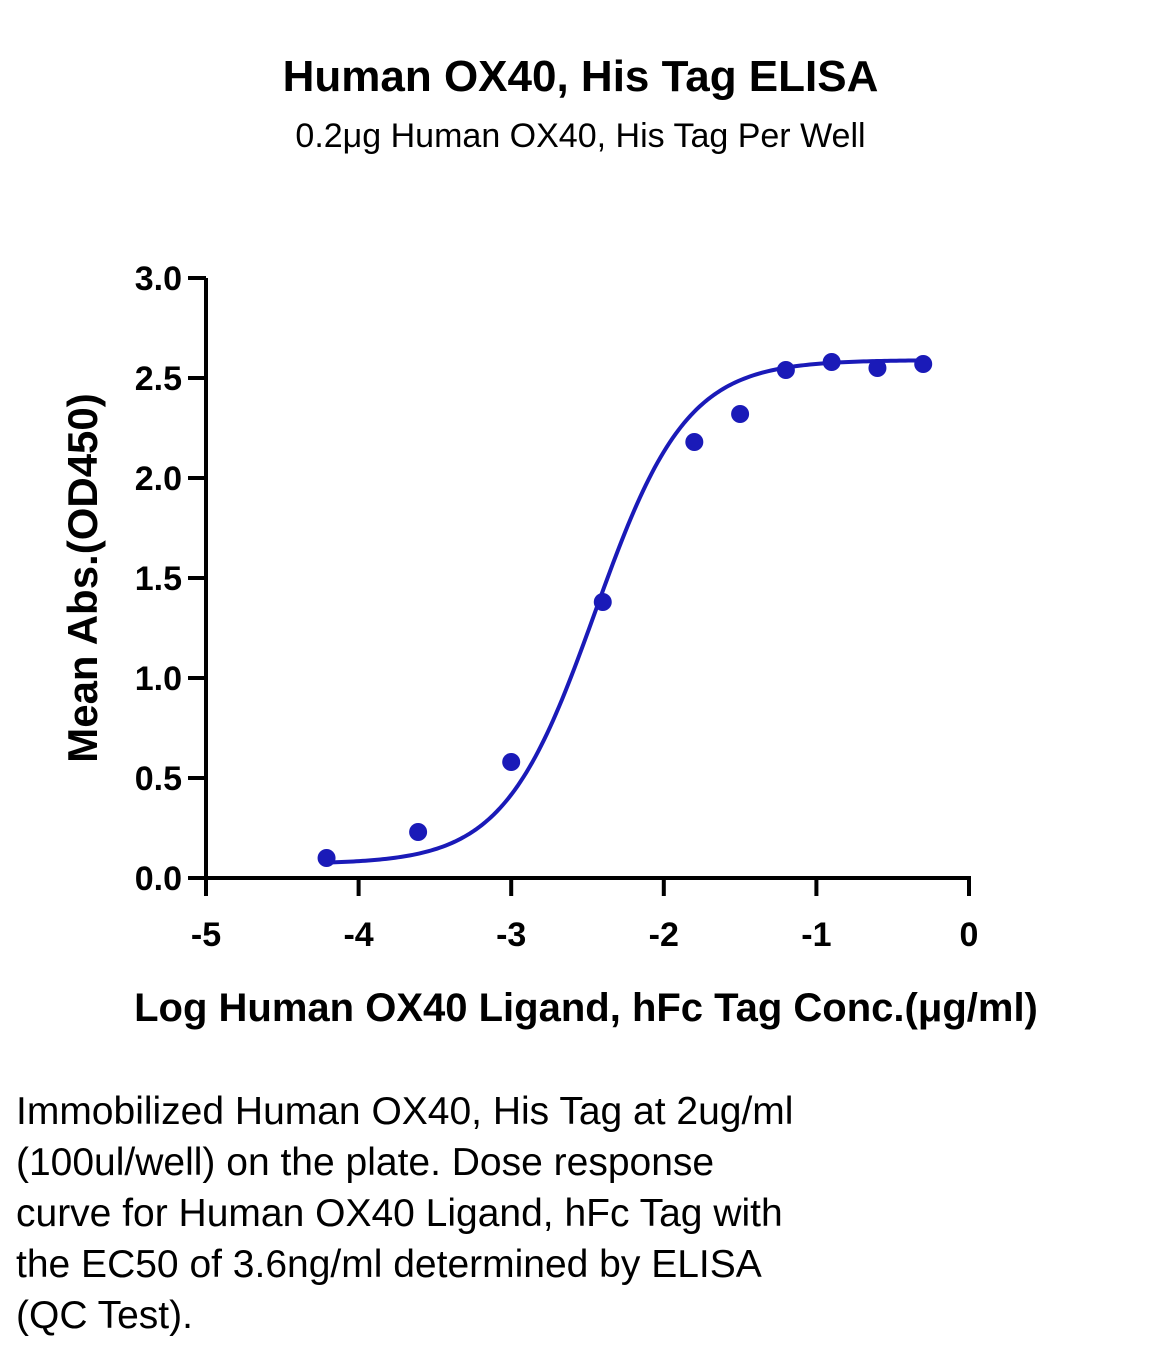 The image size is (1161, 1352). Describe the element at coordinates (158, 279) in the screenshot. I see `y-tick-label: 3.0` at that location.